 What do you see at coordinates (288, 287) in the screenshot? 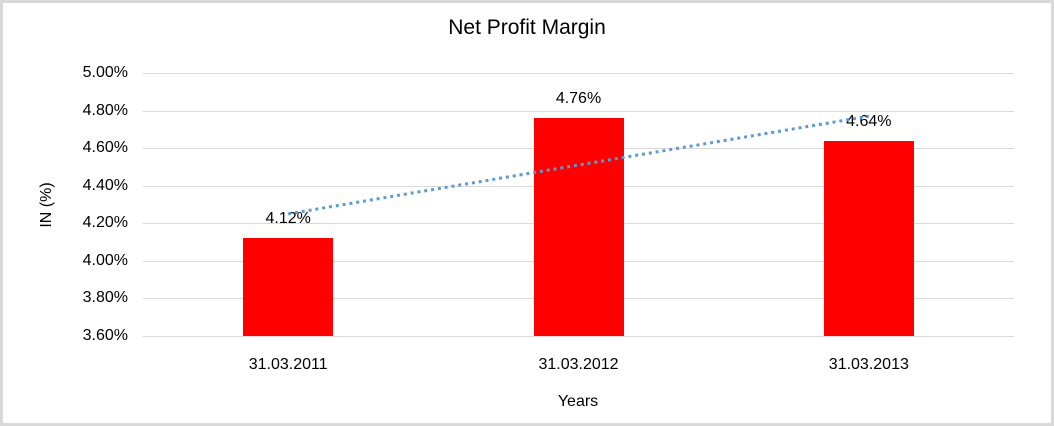
I see `bar-31.03.2011` at bounding box center [288, 287].